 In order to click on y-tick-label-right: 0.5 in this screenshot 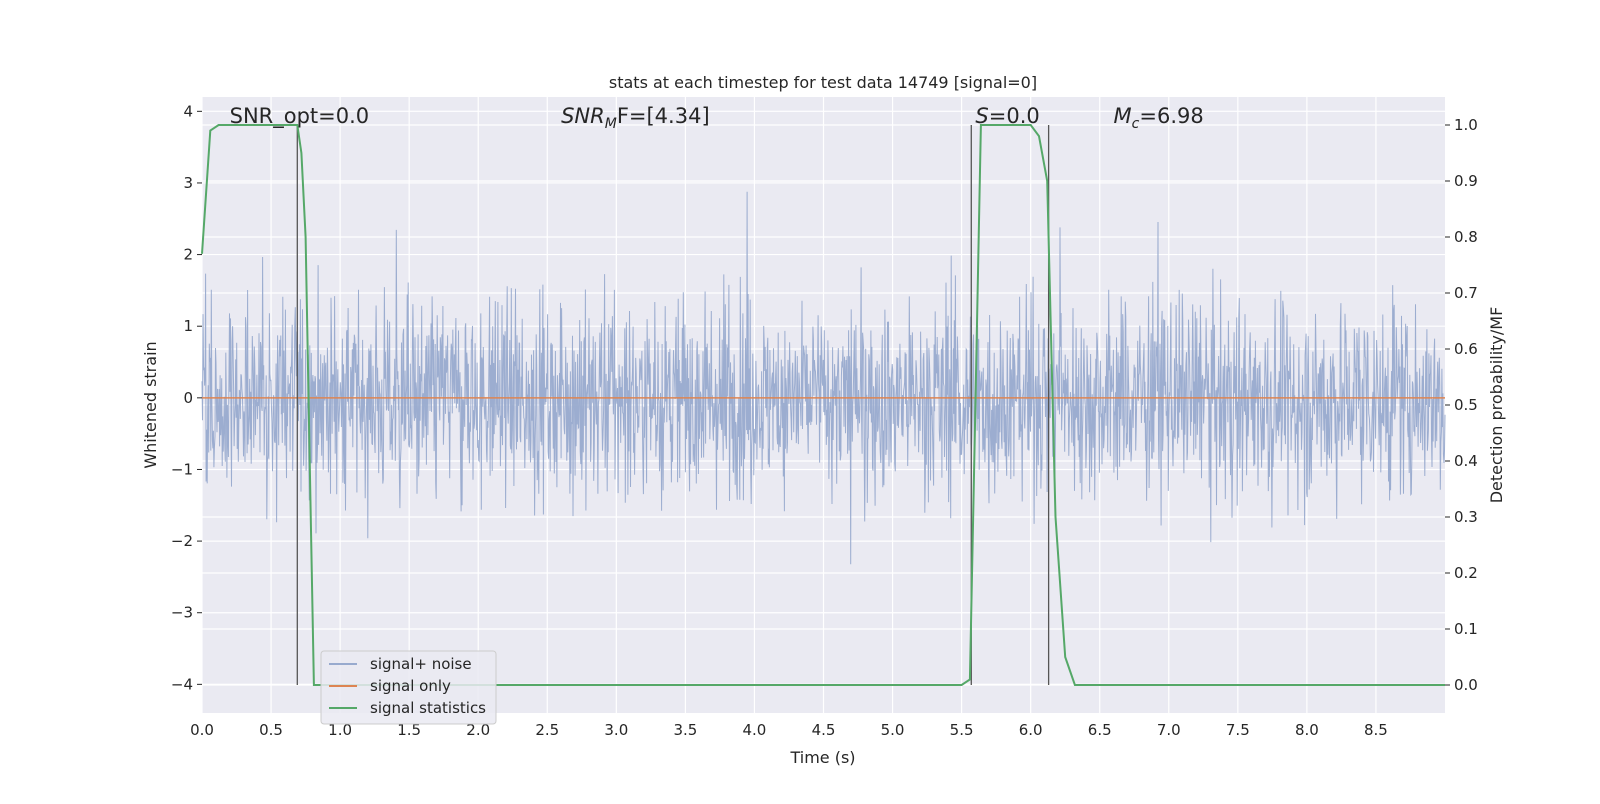, I will do `click(1466, 405)`.